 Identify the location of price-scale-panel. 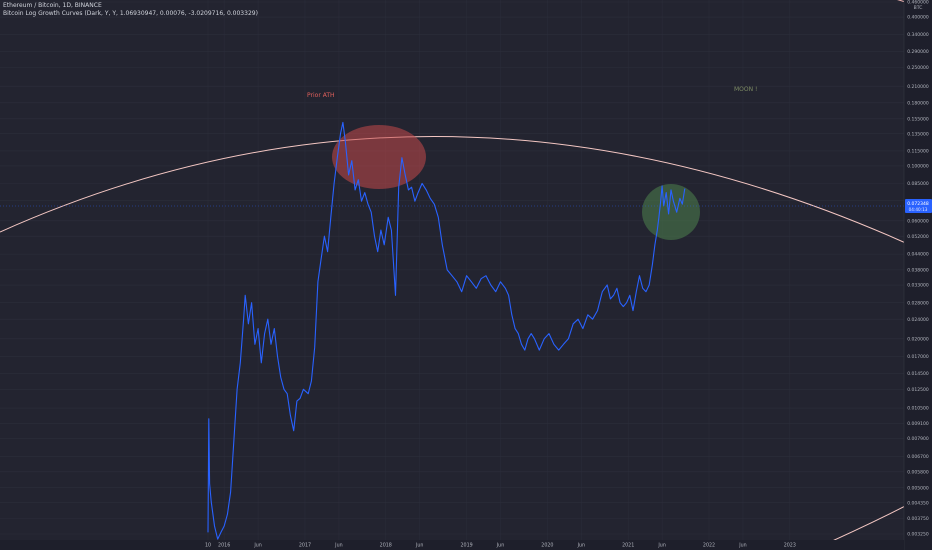
(918, 275).